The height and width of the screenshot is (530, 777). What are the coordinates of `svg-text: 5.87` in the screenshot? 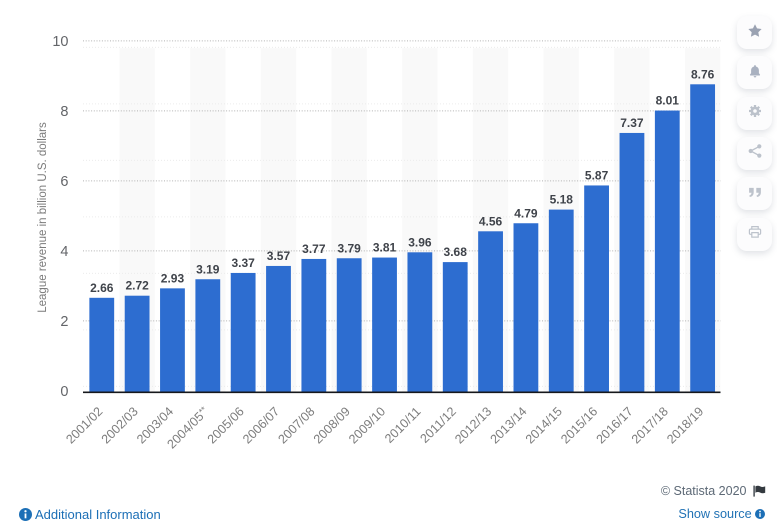 It's located at (597, 175).